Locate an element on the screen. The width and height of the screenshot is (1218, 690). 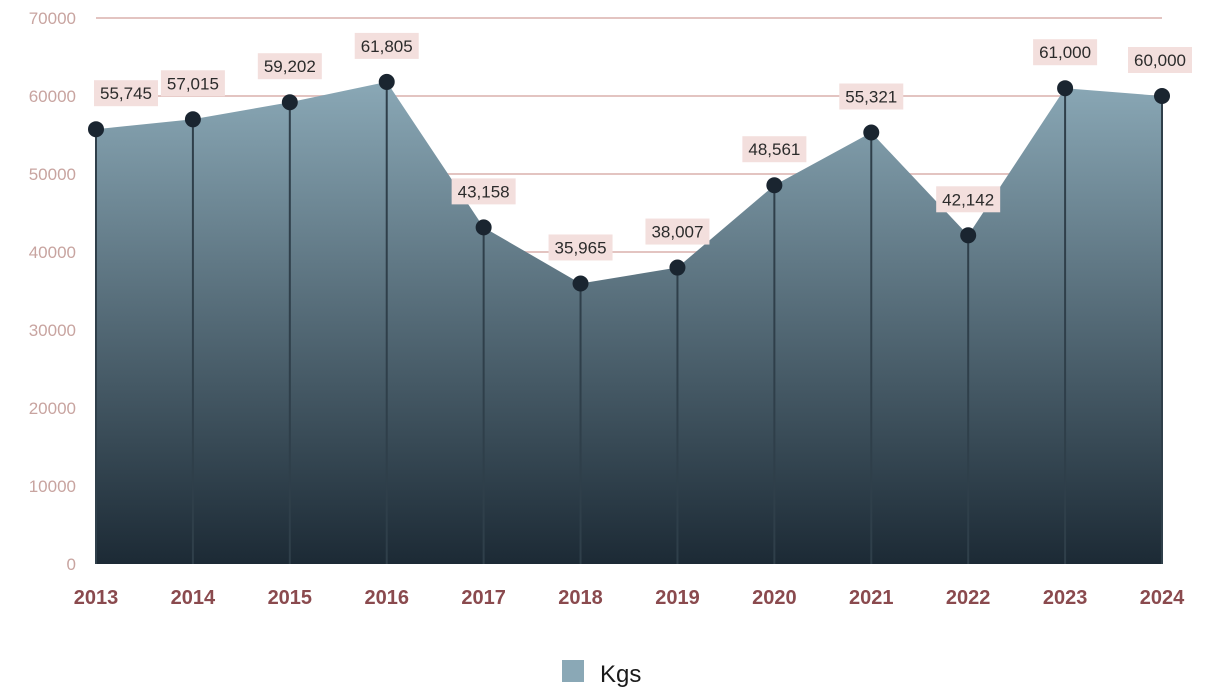
data-label: 57,015 is located at coordinates (192, 83).